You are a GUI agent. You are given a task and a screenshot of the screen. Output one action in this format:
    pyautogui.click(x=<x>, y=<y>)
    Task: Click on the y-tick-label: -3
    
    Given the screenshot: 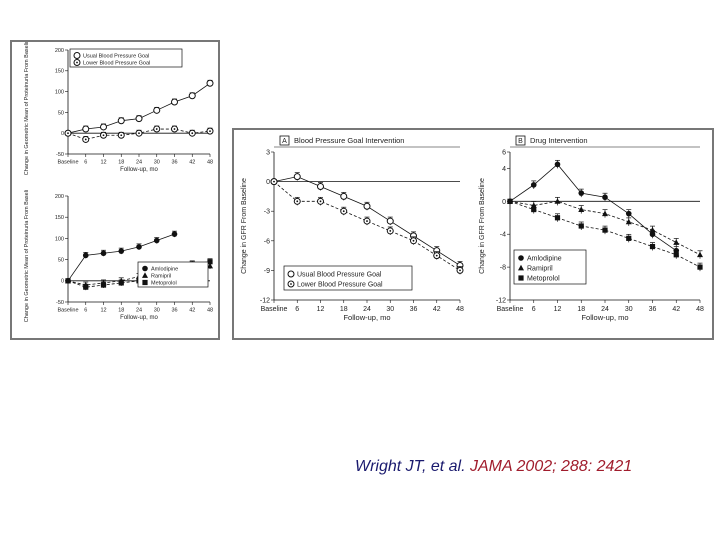 What is the action you would take?
    pyautogui.click(x=267, y=212)
    